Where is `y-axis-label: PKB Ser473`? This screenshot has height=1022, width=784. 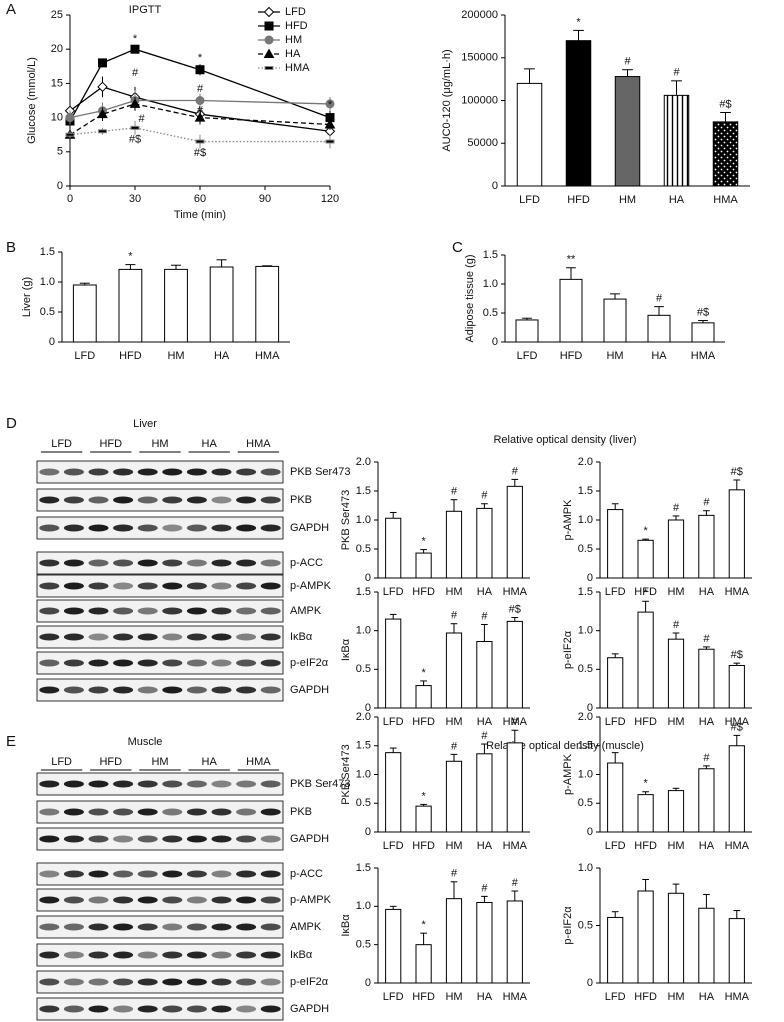
y-axis-label: PKB Ser473 is located at coordinates (346, 774).